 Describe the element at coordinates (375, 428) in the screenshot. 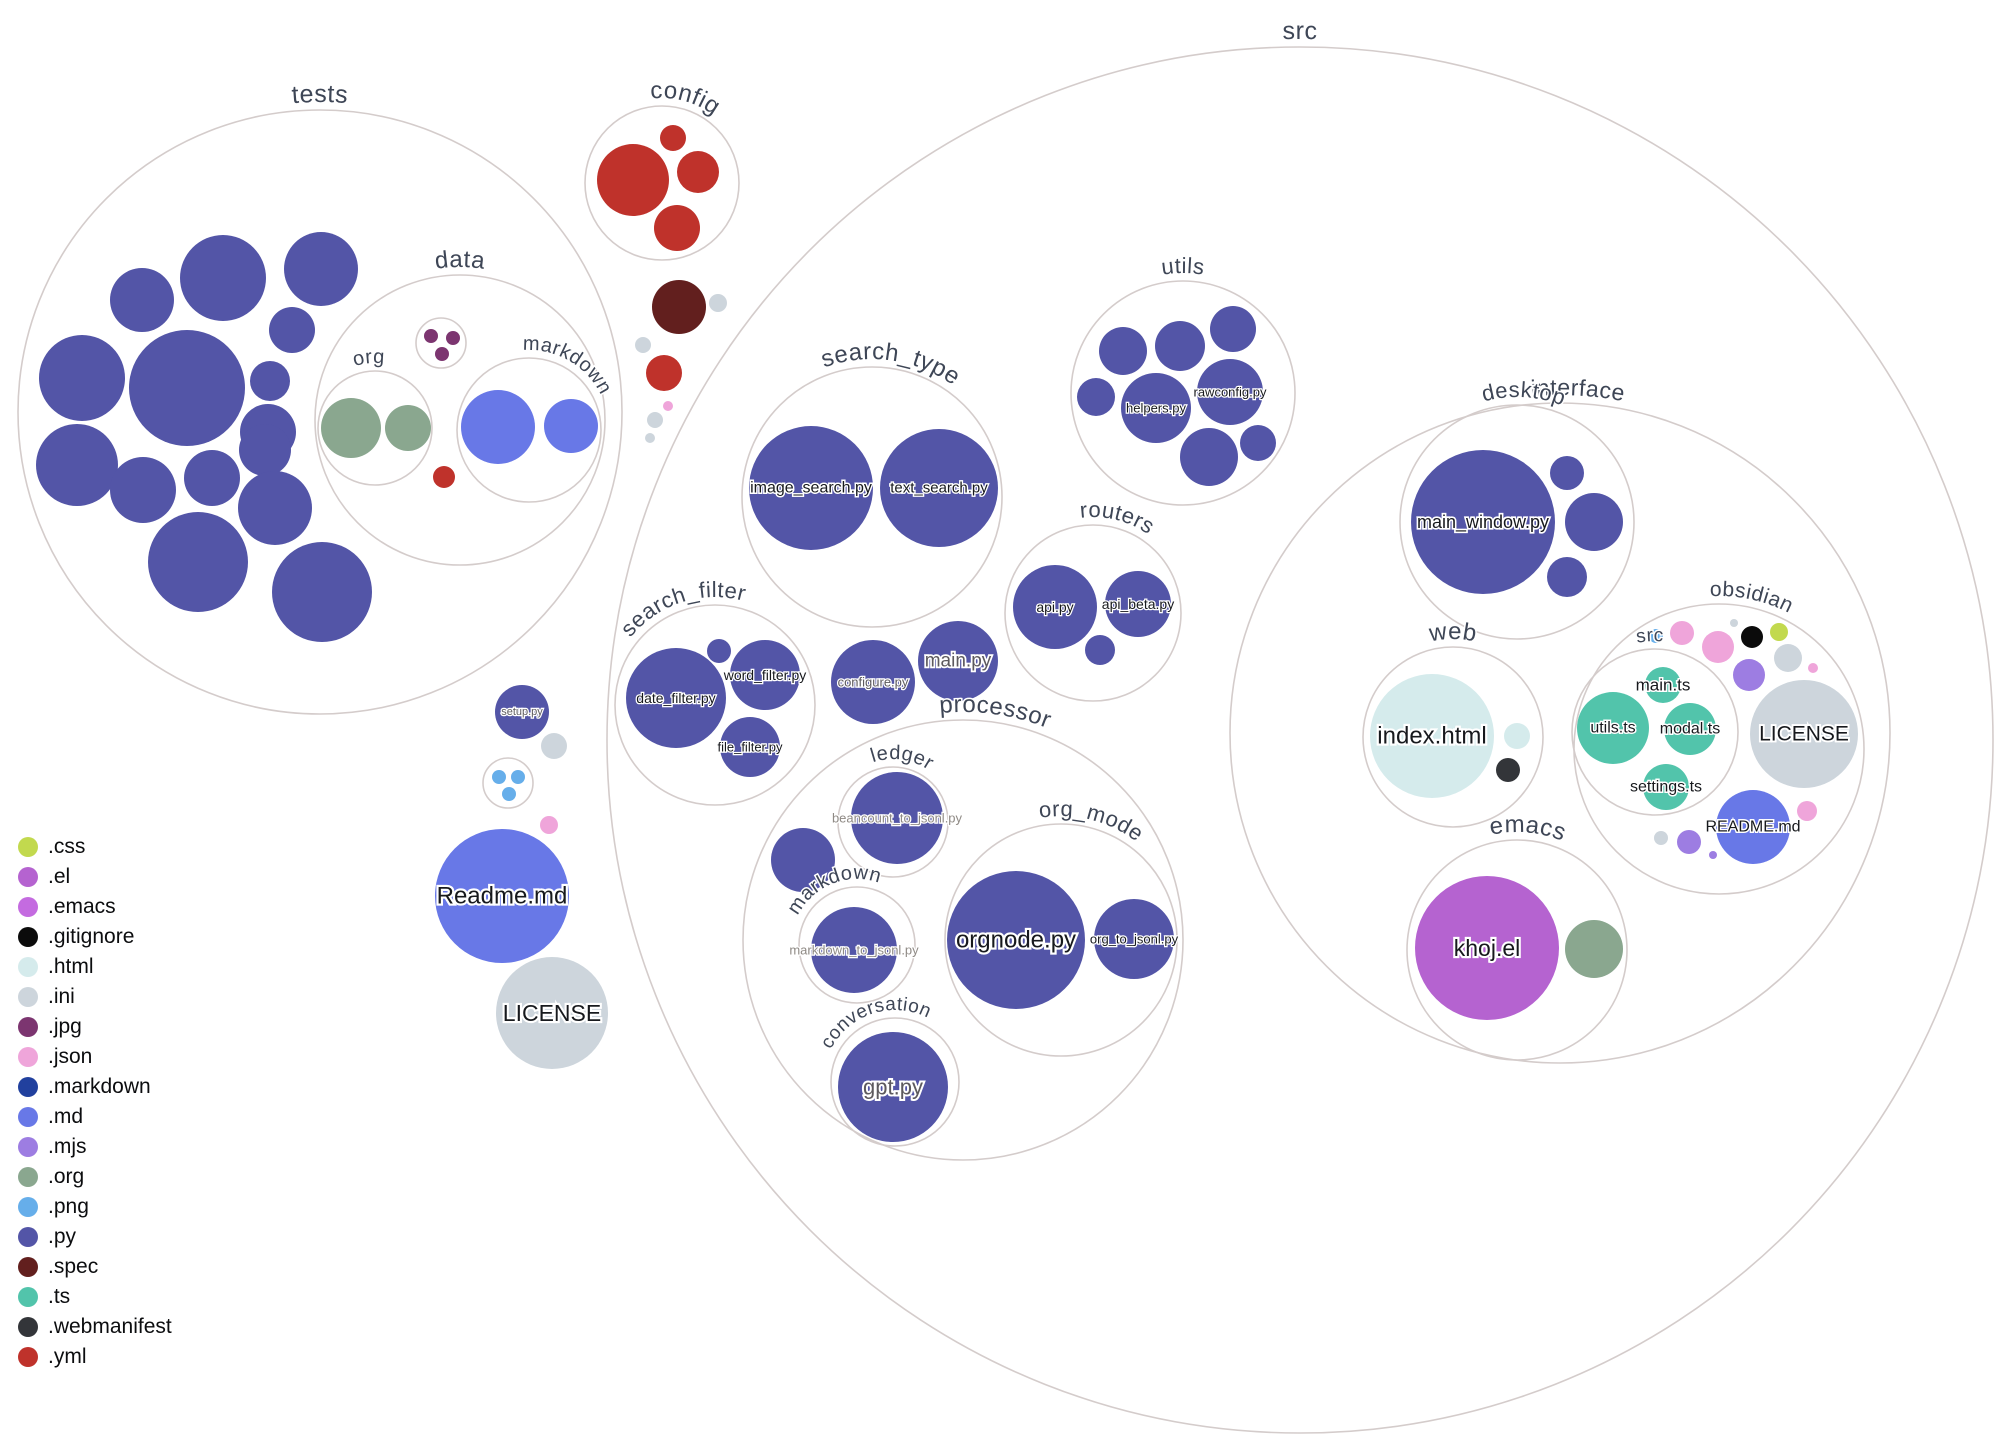

I see `folder-circle-org` at that location.